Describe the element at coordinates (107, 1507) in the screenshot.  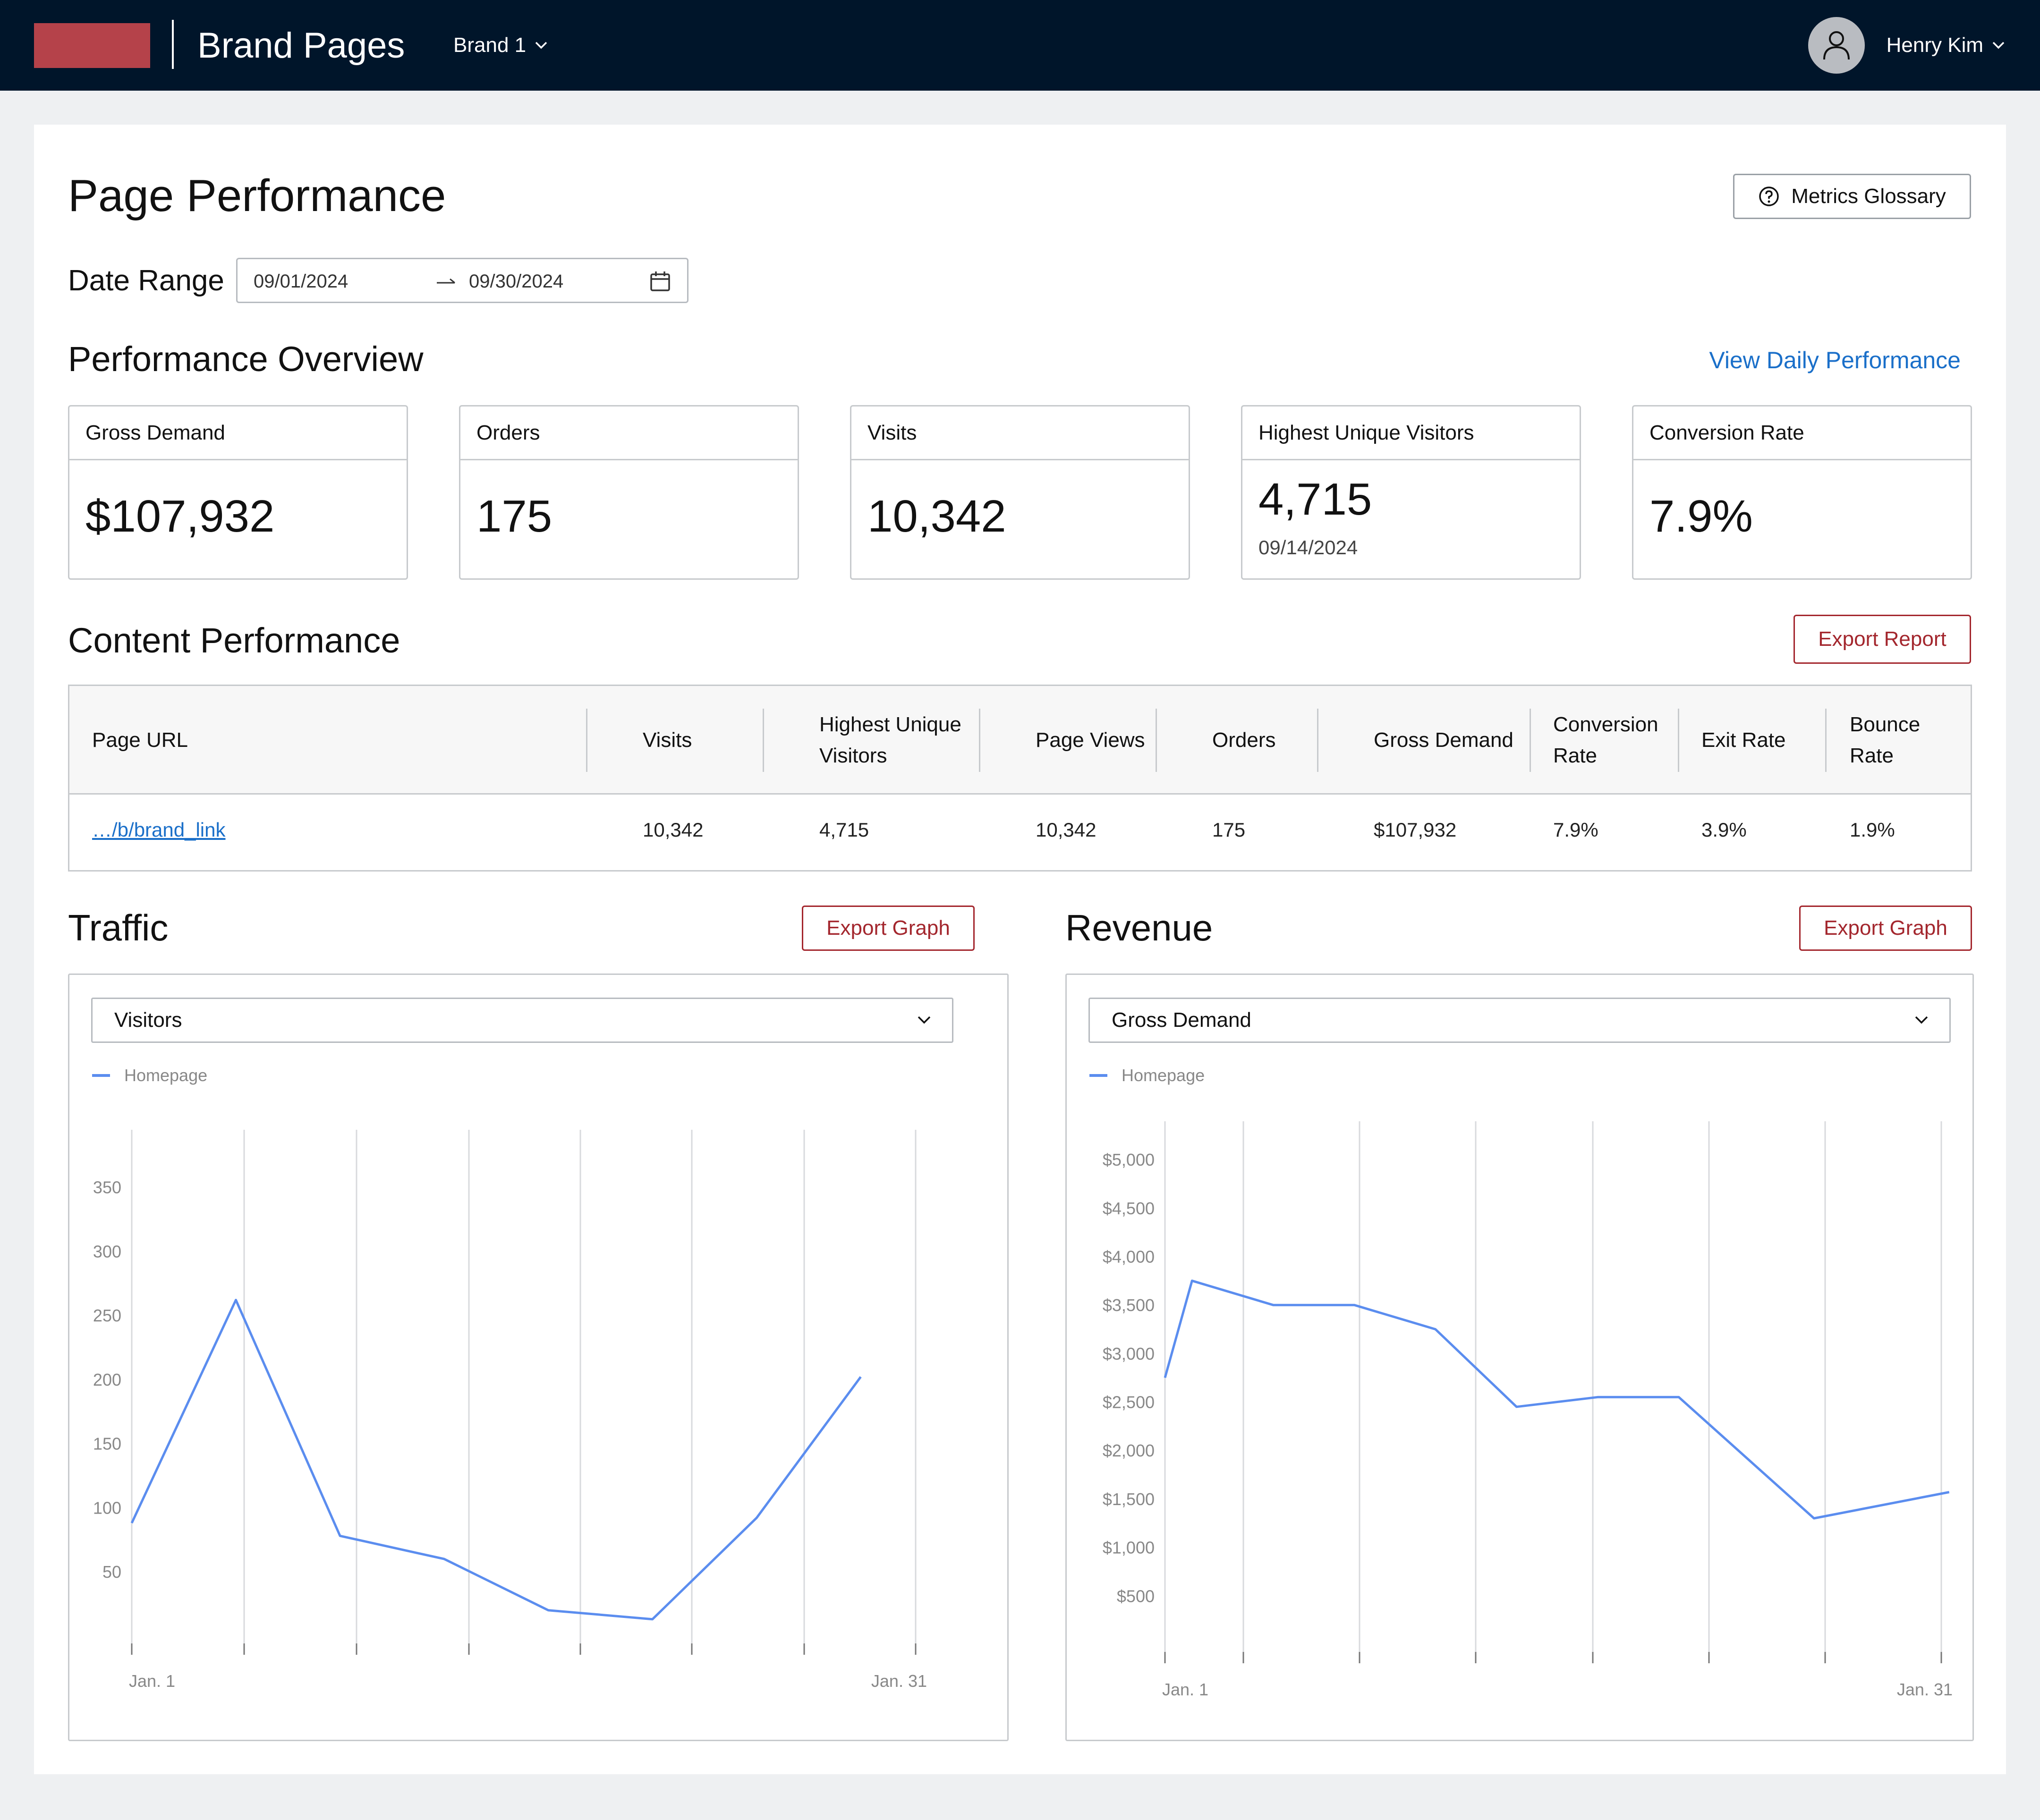
I see `y-tick-label: 100` at that location.